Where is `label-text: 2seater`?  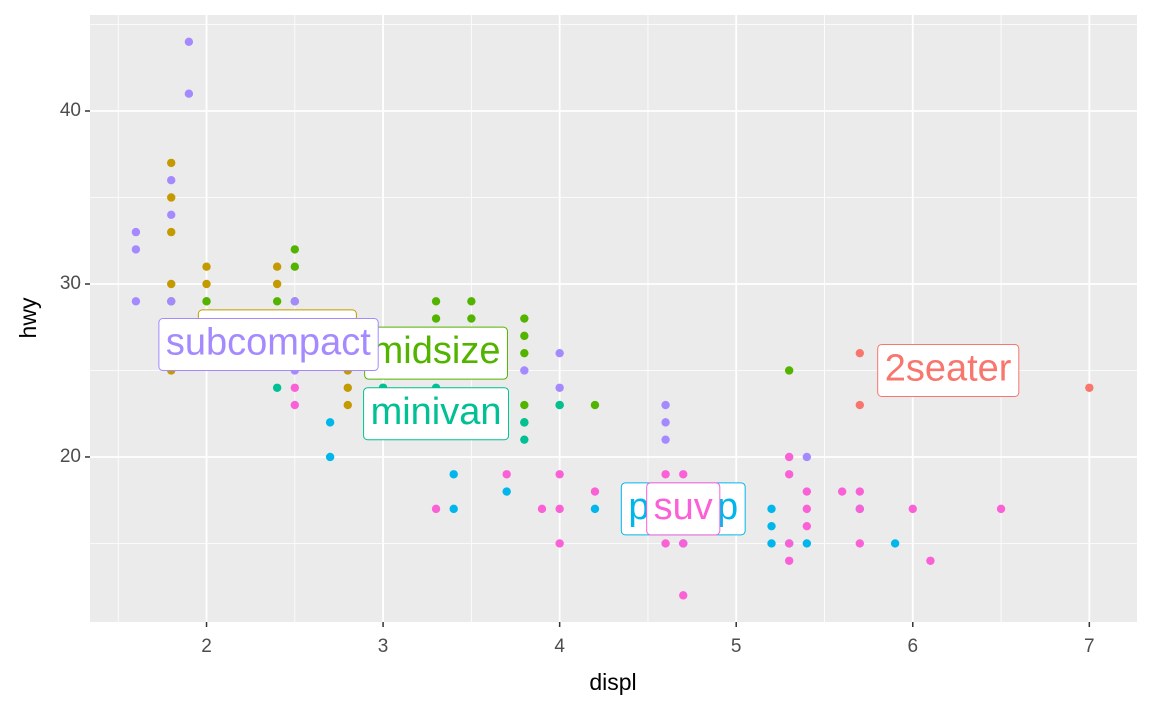 label-text: 2seater is located at coordinates (948, 369).